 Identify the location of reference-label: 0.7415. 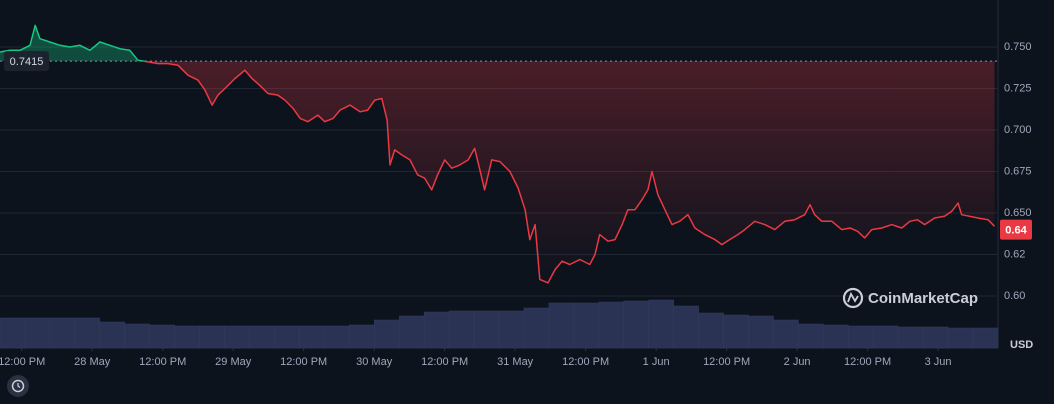
(27, 62).